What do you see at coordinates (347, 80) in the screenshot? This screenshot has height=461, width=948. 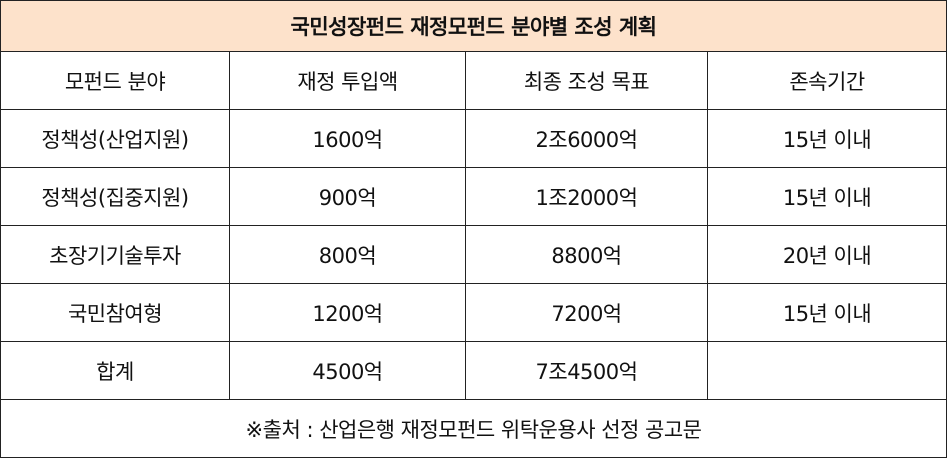 I see `header-cell: 재정 투입액` at bounding box center [347, 80].